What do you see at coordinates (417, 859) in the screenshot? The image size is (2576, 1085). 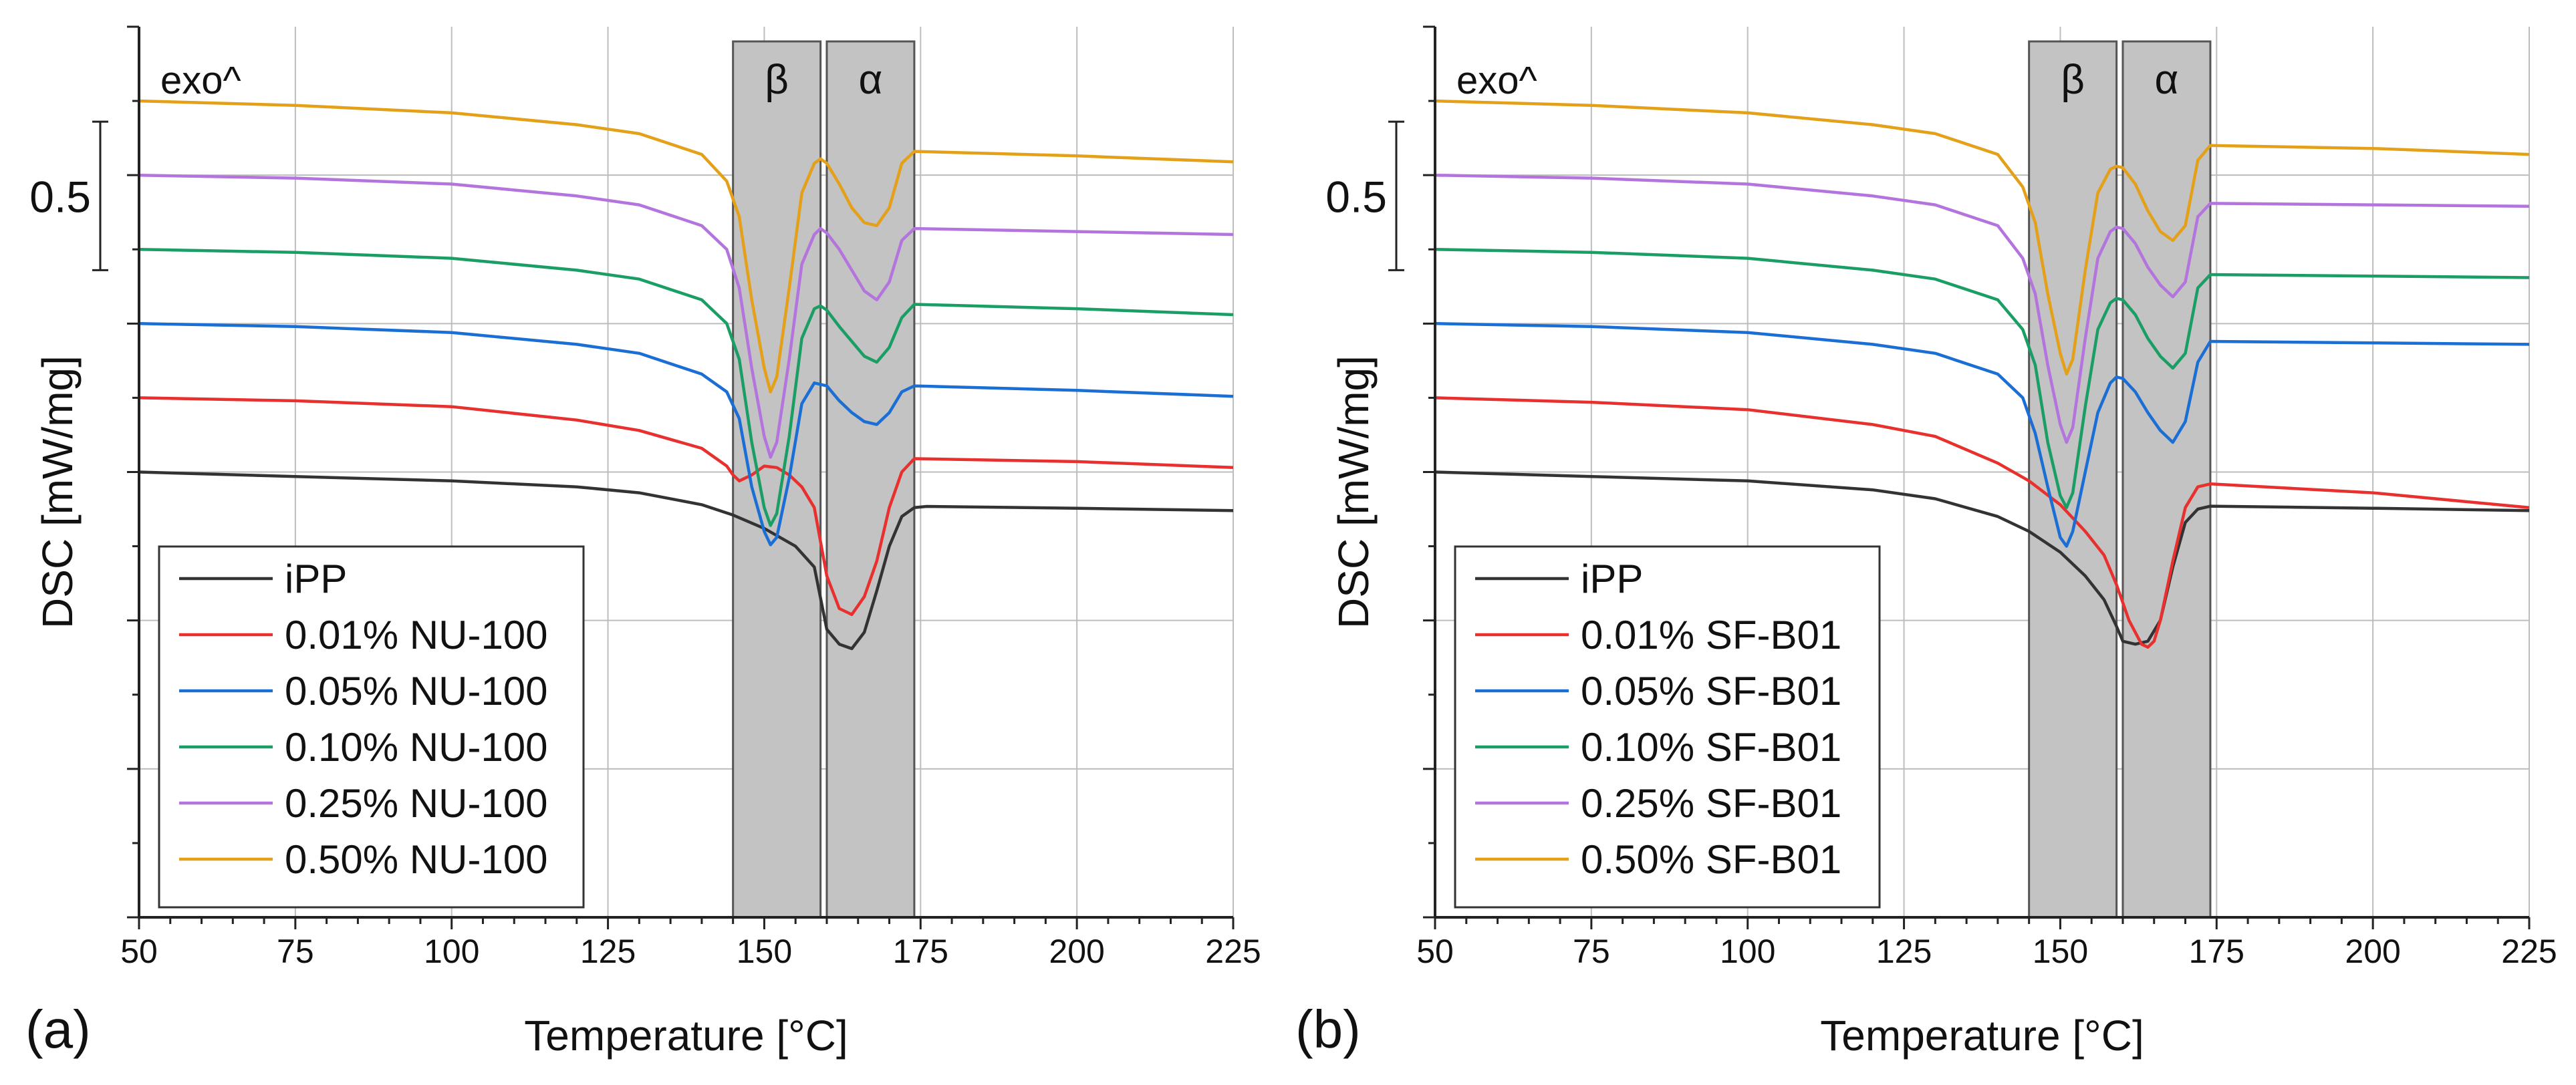 I see `legend-entry: 0.50% NU-100` at bounding box center [417, 859].